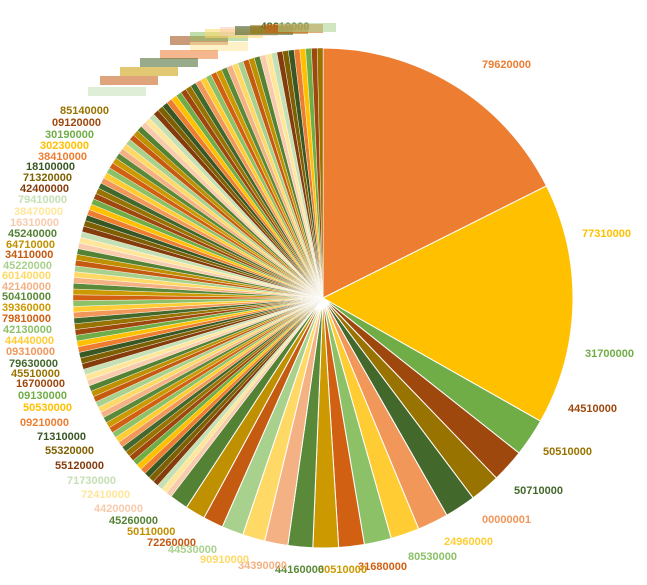  What do you see at coordinates (47, 178) in the screenshot?
I see `slice-label: 71320000` at bounding box center [47, 178].